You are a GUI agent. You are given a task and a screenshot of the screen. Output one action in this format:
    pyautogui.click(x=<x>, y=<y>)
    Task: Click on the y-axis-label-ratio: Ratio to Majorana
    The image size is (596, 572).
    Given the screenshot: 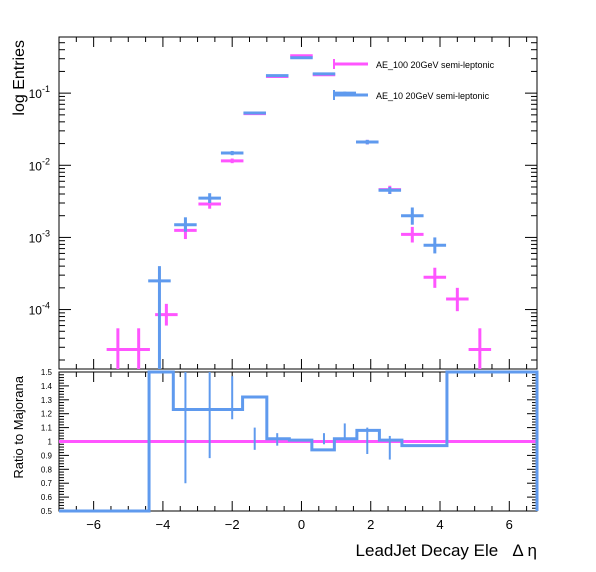 What is the action you would take?
    pyautogui.click(x=18, y=426)
    